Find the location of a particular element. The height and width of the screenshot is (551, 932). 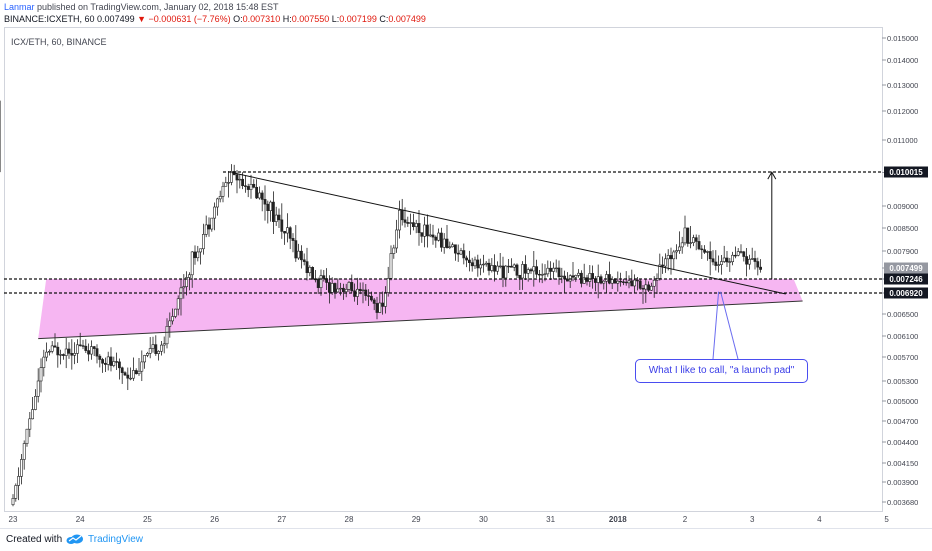

descending-trendline is located at coordinates (508, 233).